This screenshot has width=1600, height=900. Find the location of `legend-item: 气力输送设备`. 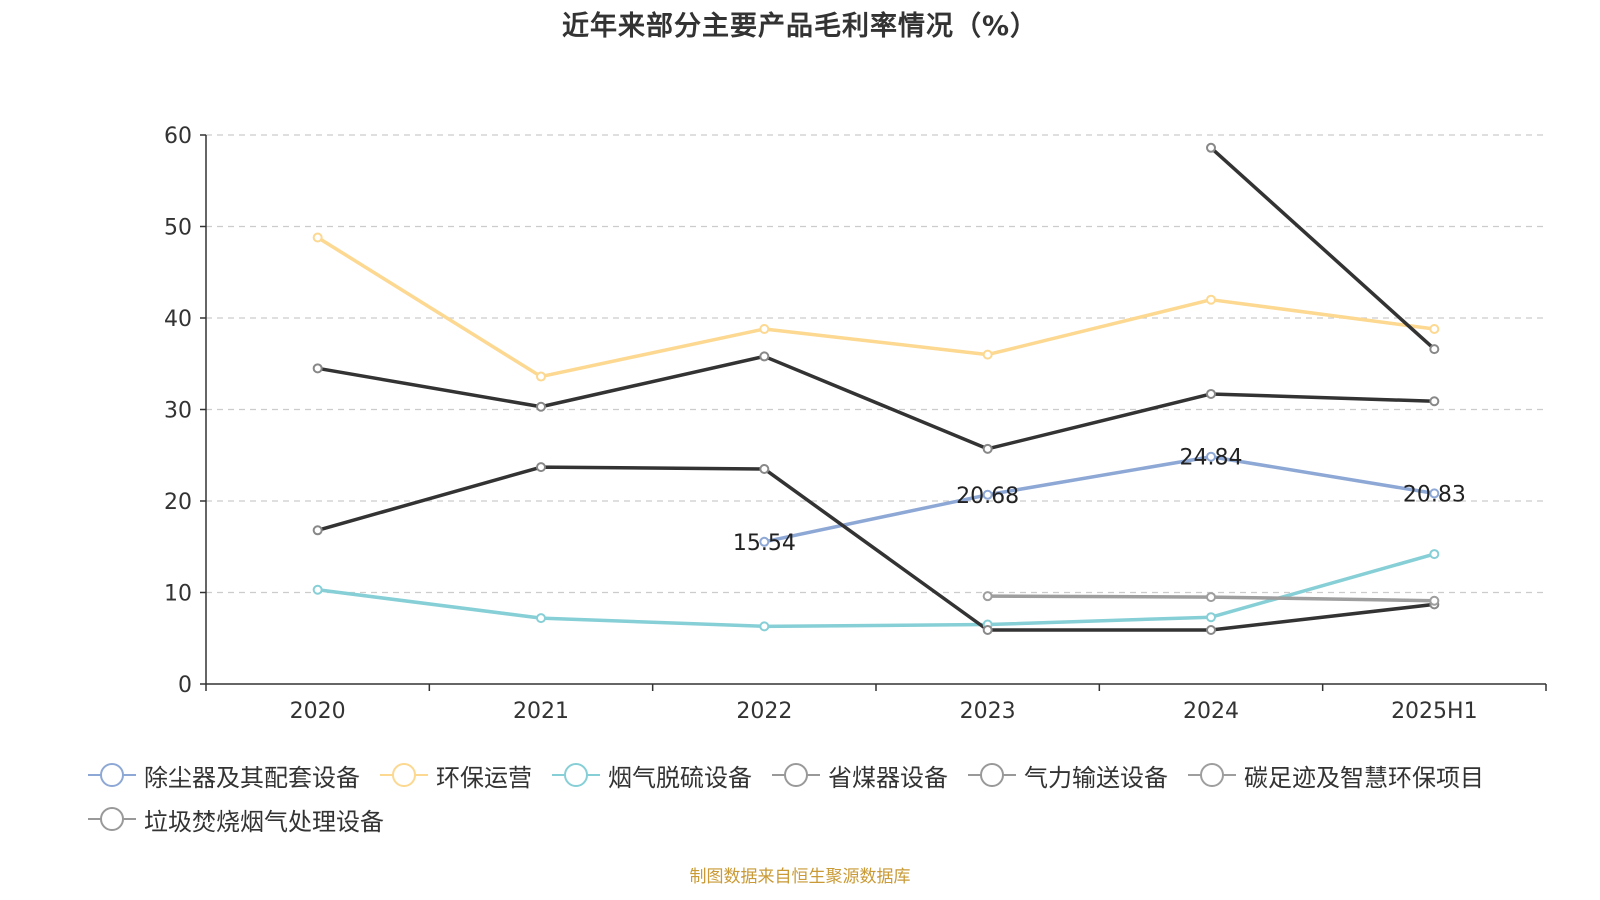

legend-item: 气力输送设备 is located at coordinates (1068, 776).